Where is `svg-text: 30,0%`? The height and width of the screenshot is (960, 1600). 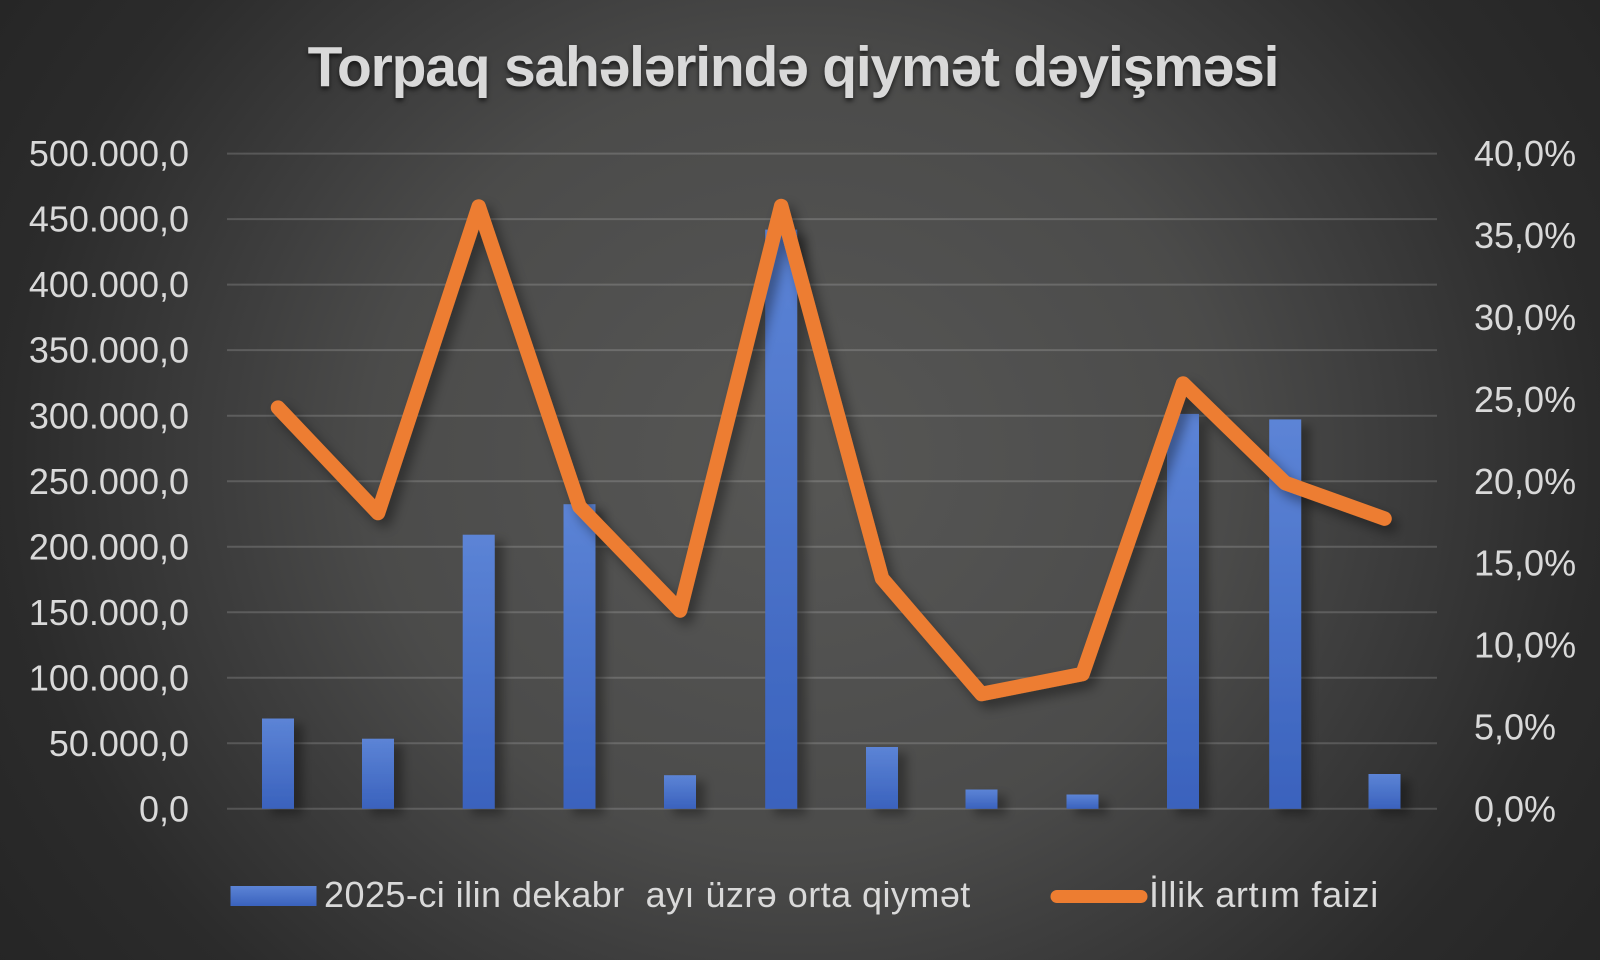
svg-text: 30,0% is located at coordinates (1525, 317).